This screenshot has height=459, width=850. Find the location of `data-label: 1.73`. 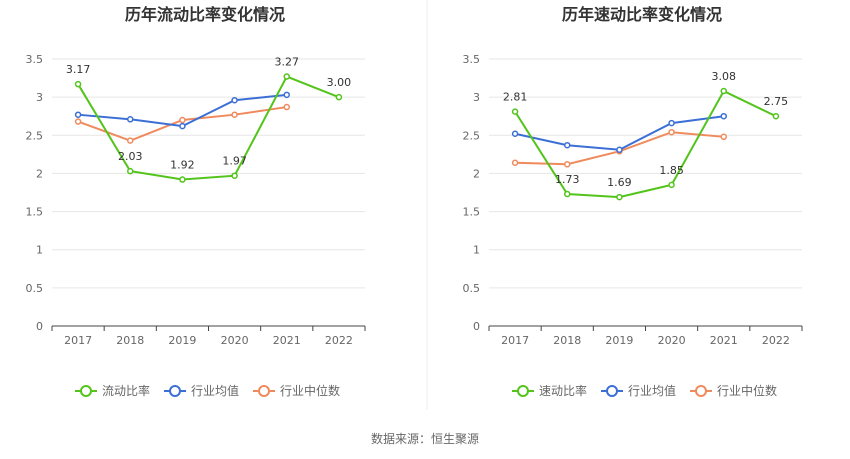

data-label: 1.73 is located at coordinates (567, 179).